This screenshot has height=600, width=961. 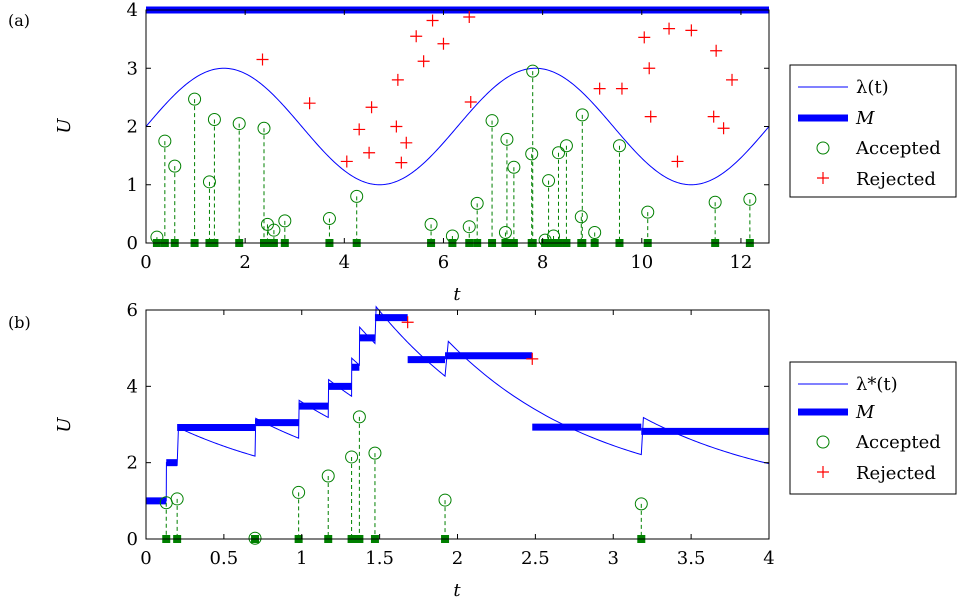 I want to click on legend-a: λ(t) M Accepted Rejected, so click(x=873, y=131).